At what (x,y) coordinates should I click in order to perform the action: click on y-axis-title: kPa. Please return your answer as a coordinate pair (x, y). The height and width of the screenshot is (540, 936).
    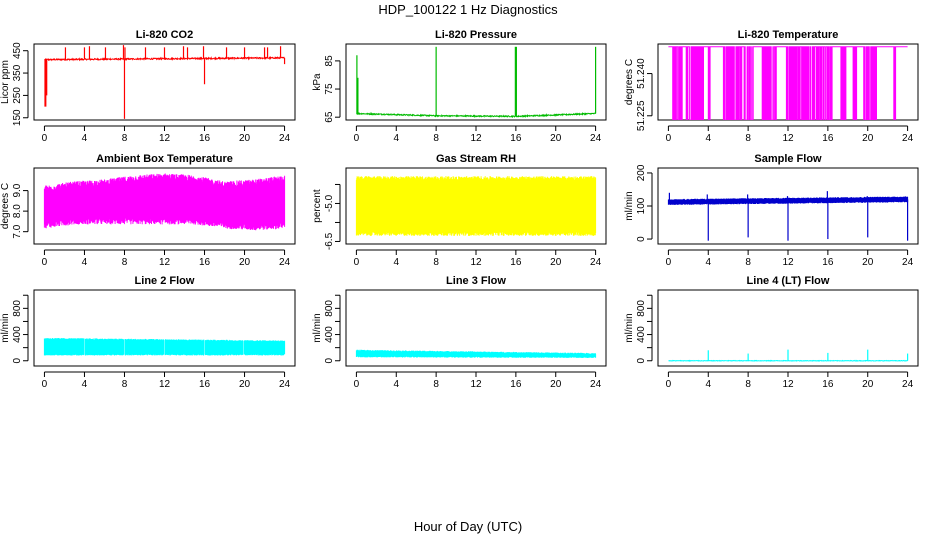
    Looking at the image, I should click on (317, 82).